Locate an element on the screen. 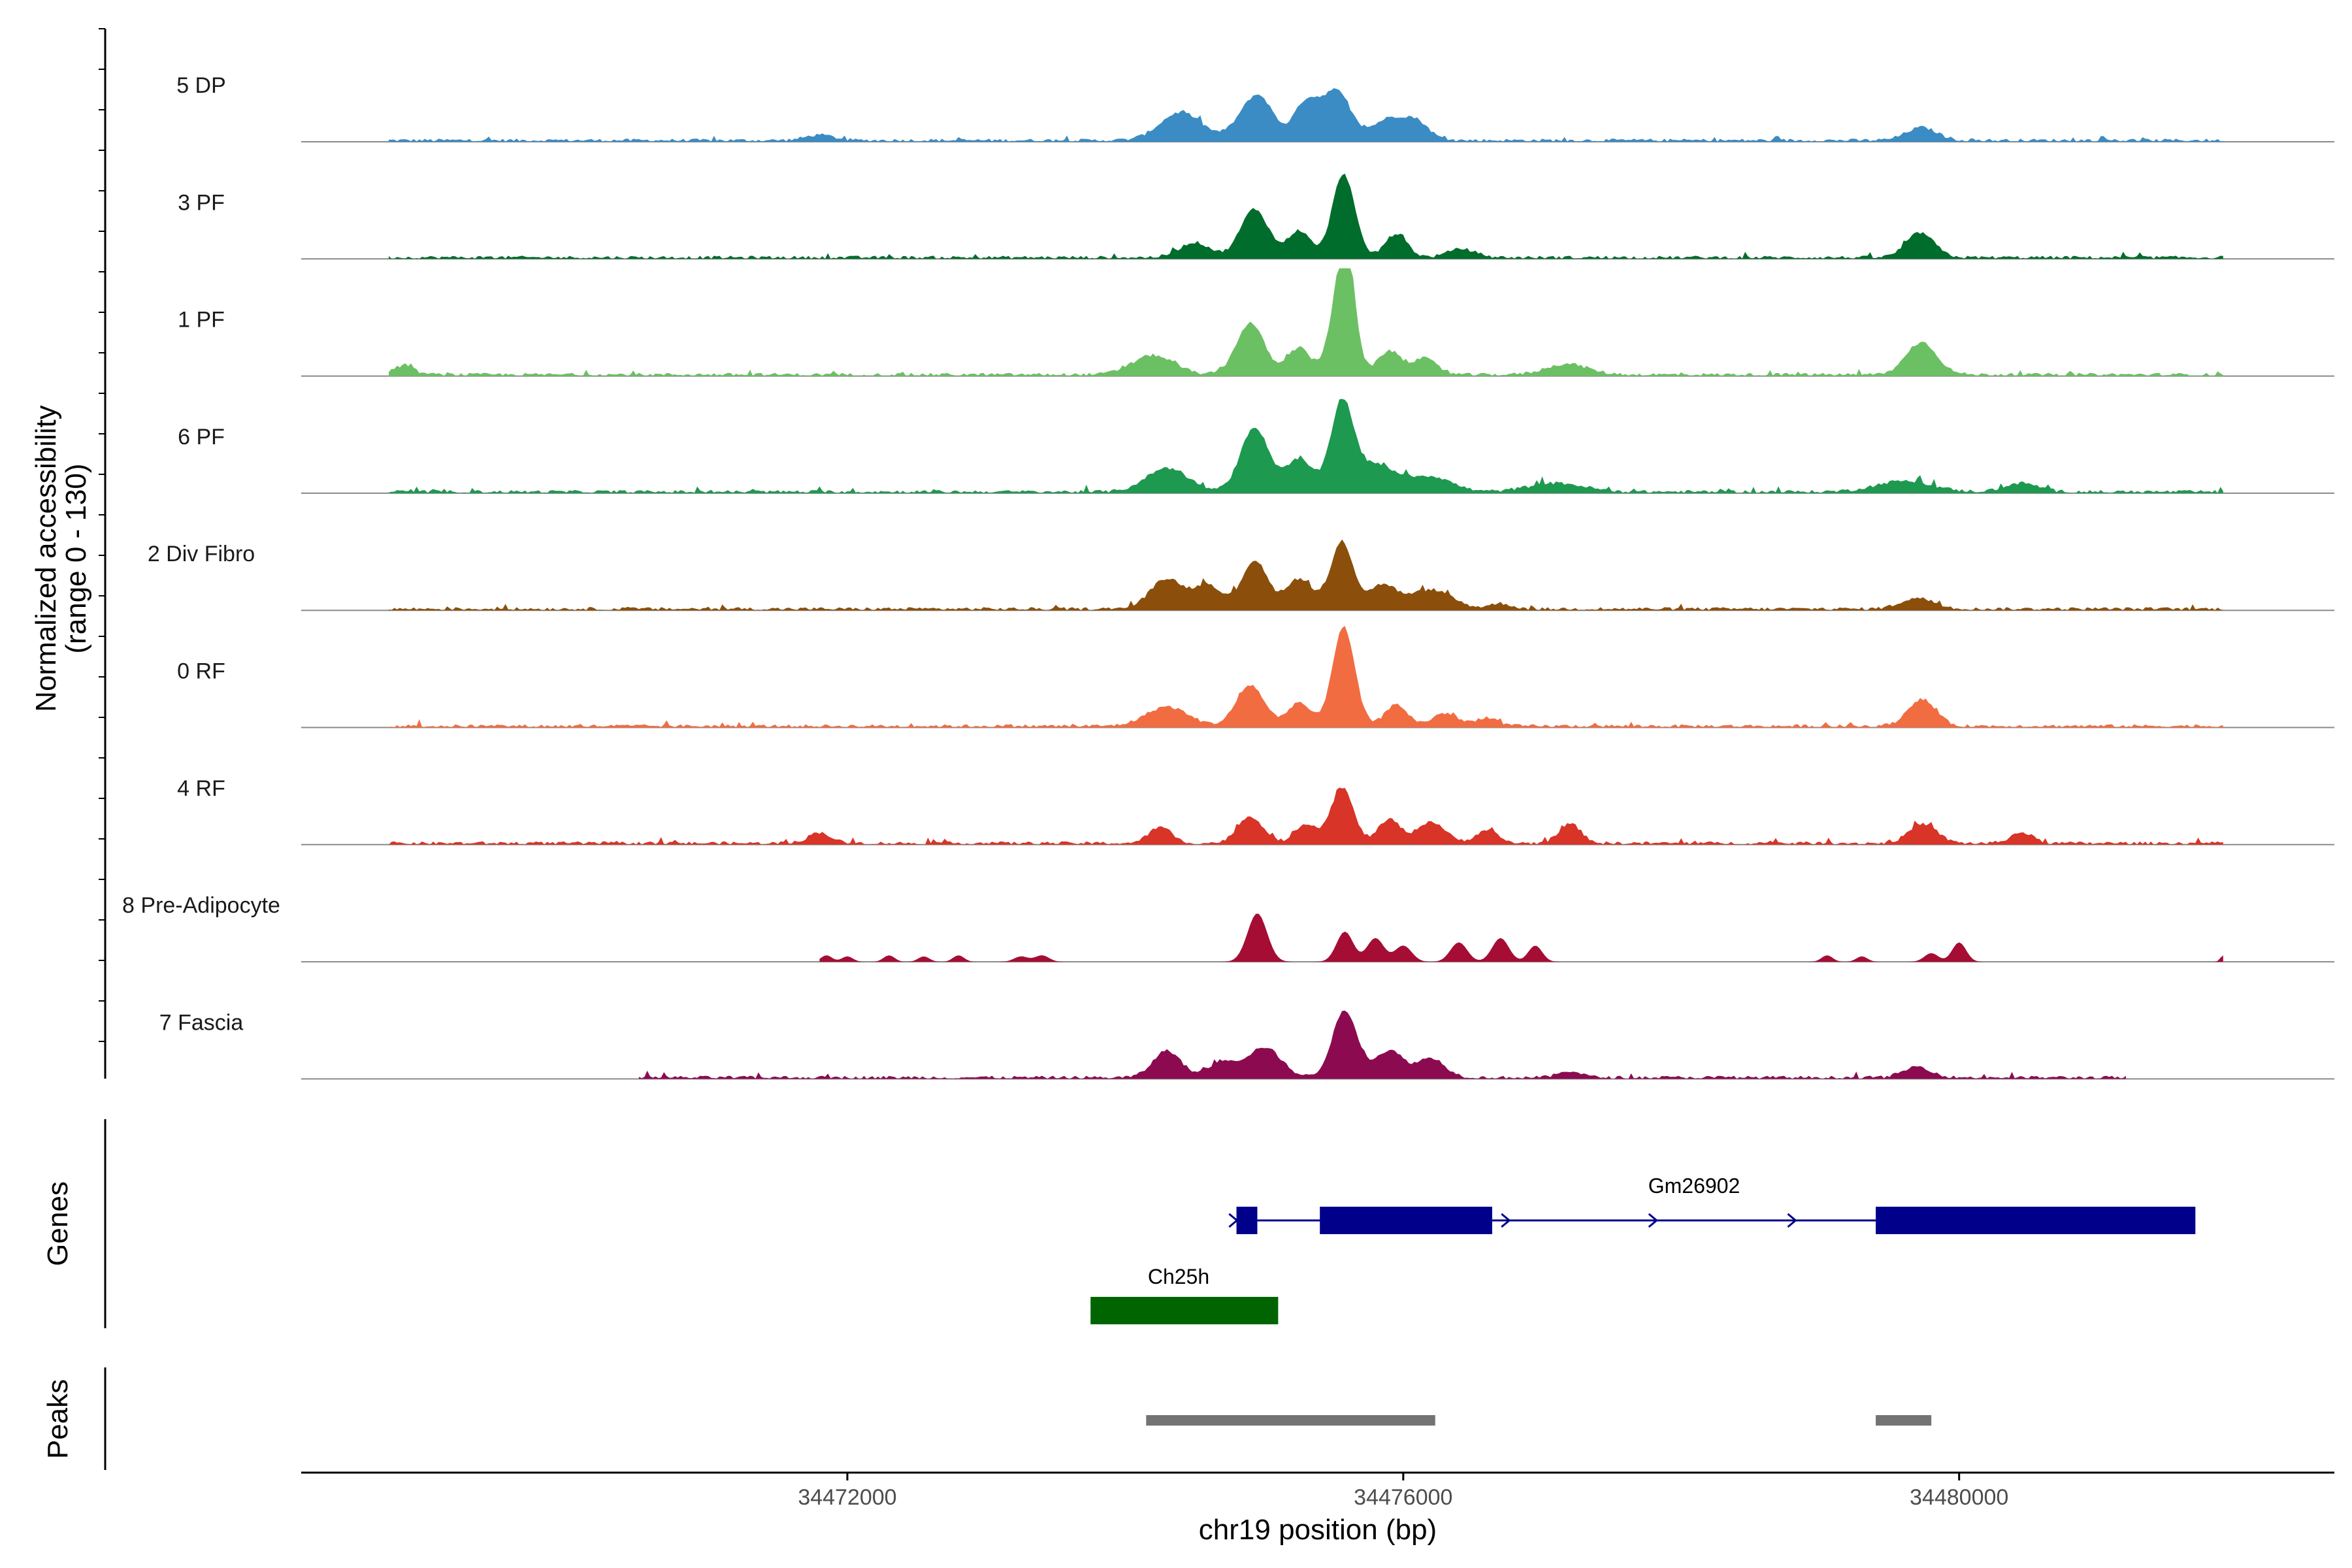 The width and height of the screenshot is (2352, 1568). y-axis-ticks is located at coordinates (102, 535).